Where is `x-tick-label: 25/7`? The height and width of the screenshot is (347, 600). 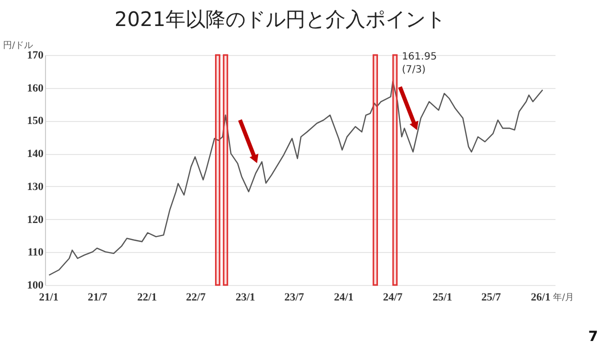 x-tick-label: 25/7 is located at coordinates (491, 298).